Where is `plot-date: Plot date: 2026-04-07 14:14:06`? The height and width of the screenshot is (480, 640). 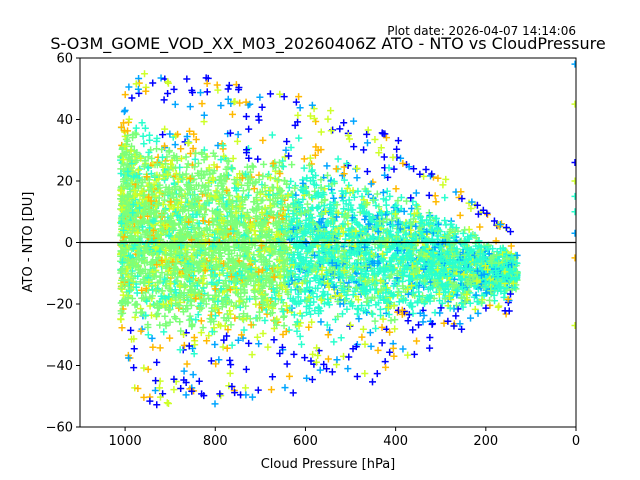 plot-date: Plot date: 2026-04-07 14:14:06 is located at coordinates (481, 31).